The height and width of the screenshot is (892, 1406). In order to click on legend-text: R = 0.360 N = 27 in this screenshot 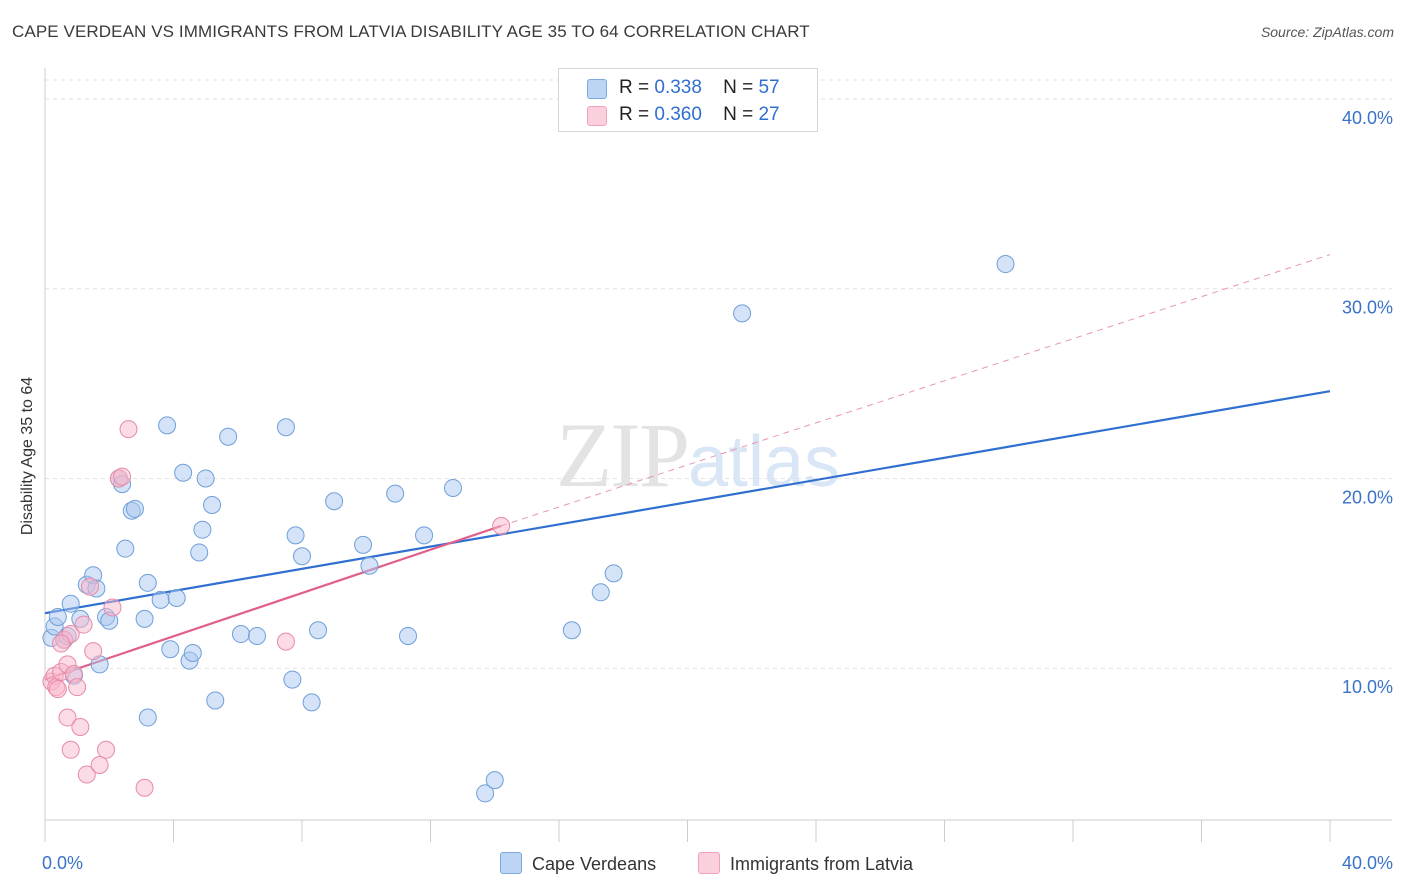, I will do `click(699, 114)`.